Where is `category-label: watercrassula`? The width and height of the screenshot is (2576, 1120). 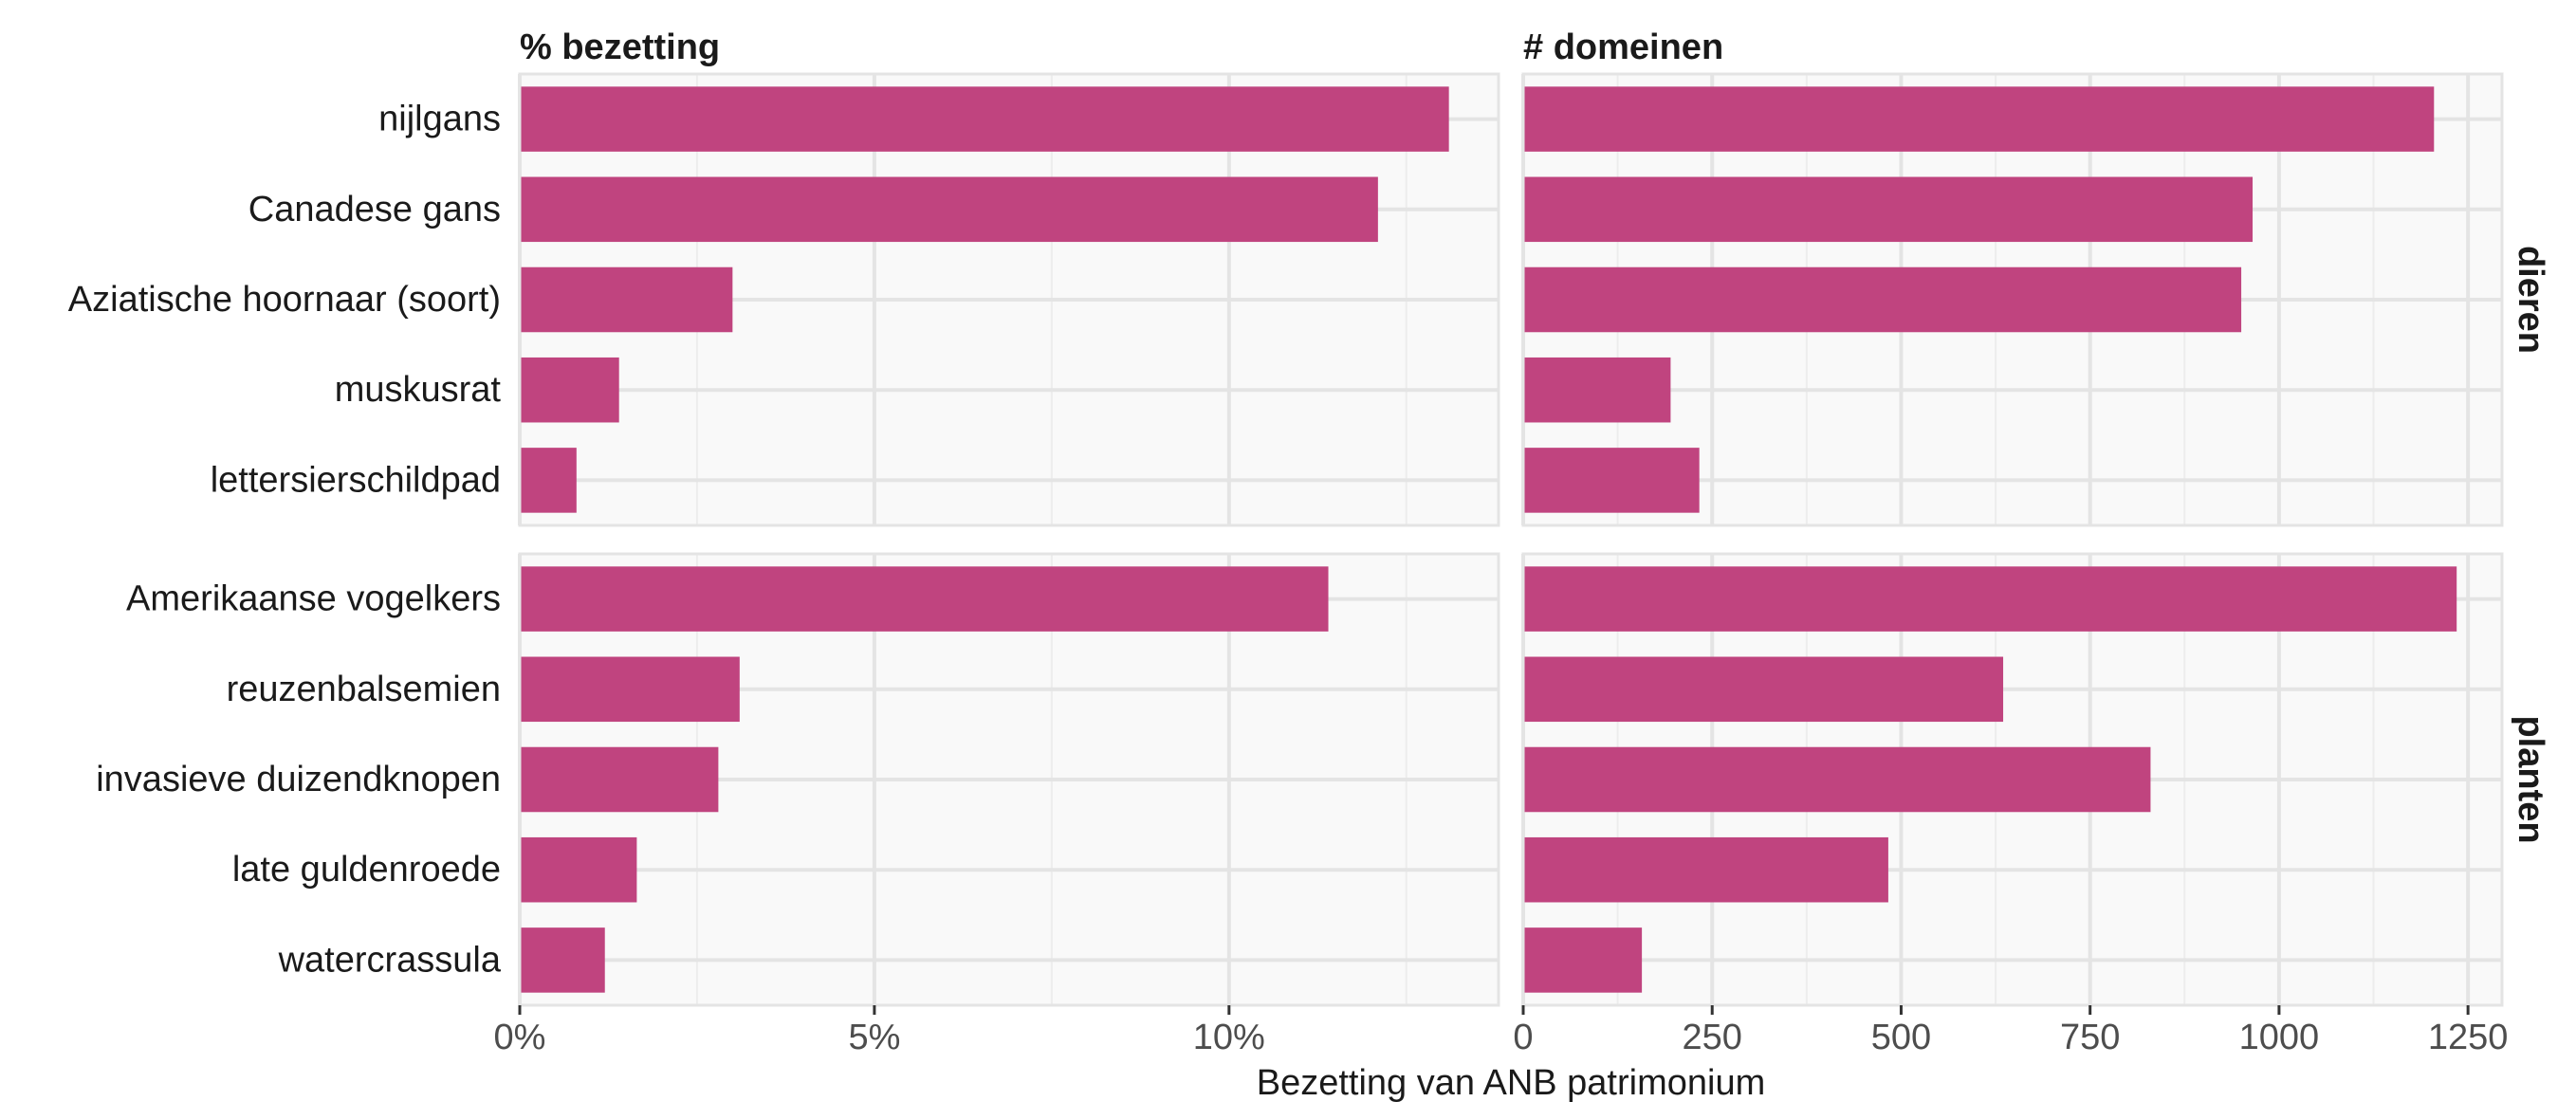 category-label: watercrassula is located at coordinates (390, 960).